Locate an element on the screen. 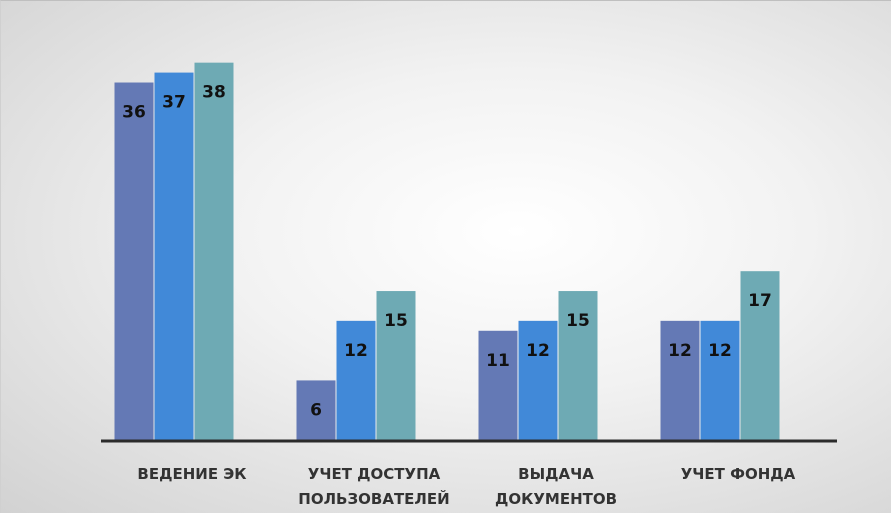 The image size is (891, 514). data-label-4-series-1: 12 is located at coordinates (680, 351).